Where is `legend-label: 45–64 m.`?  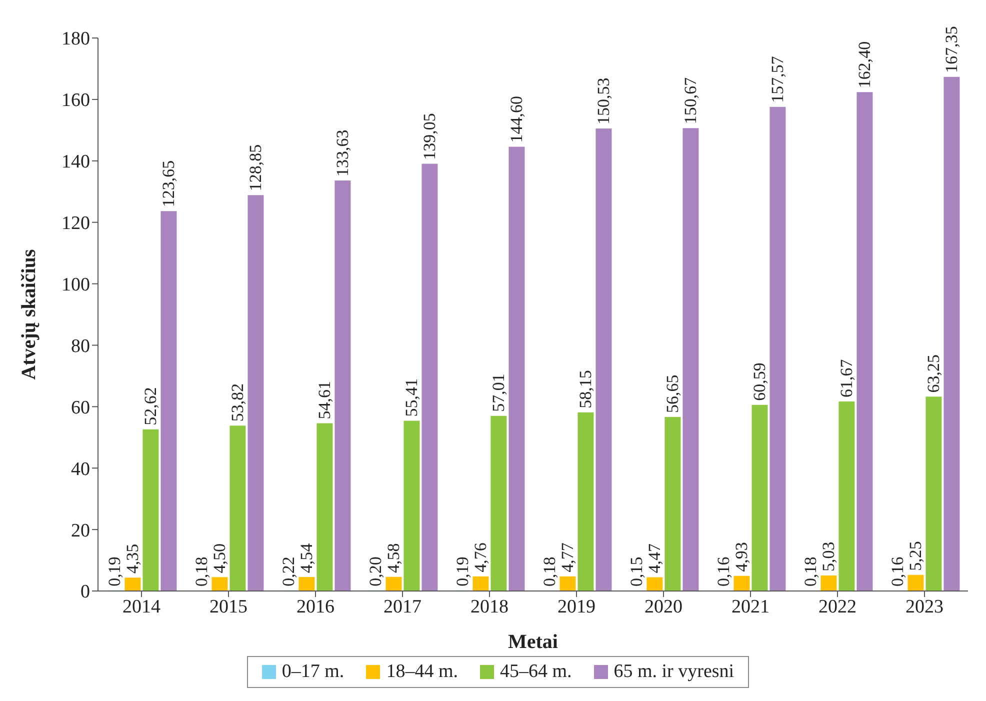 legend-label: 45–64 m. is located at coordinates (535, 672).